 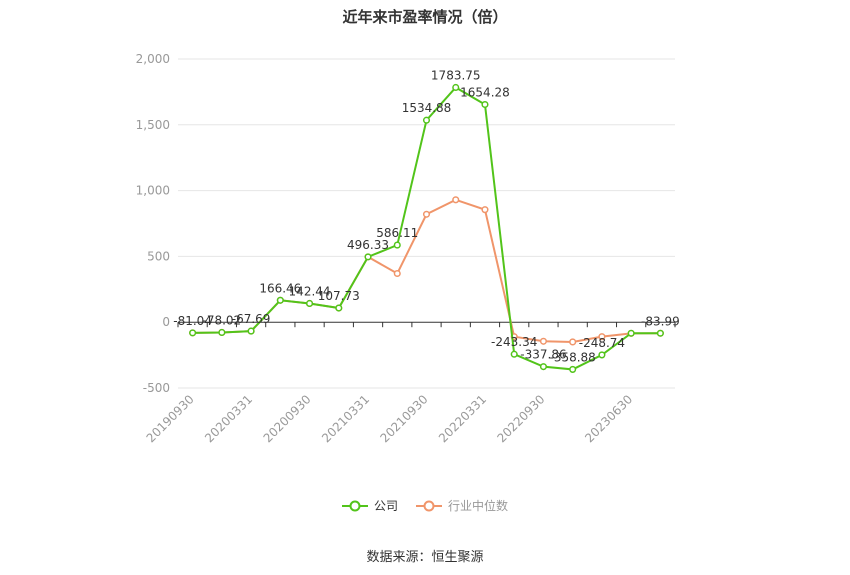 I want to click on data-label: 586.11, so click(x=397, y=233).